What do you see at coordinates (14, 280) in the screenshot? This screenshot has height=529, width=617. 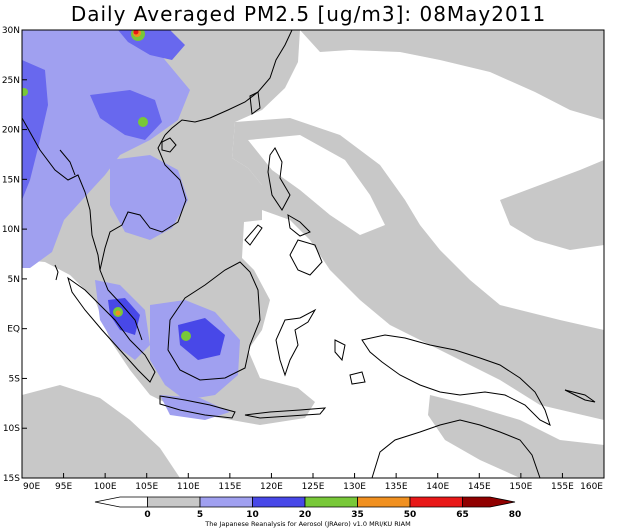 I see `lat-tick-label: 5N` at bounding box center [14, 280].